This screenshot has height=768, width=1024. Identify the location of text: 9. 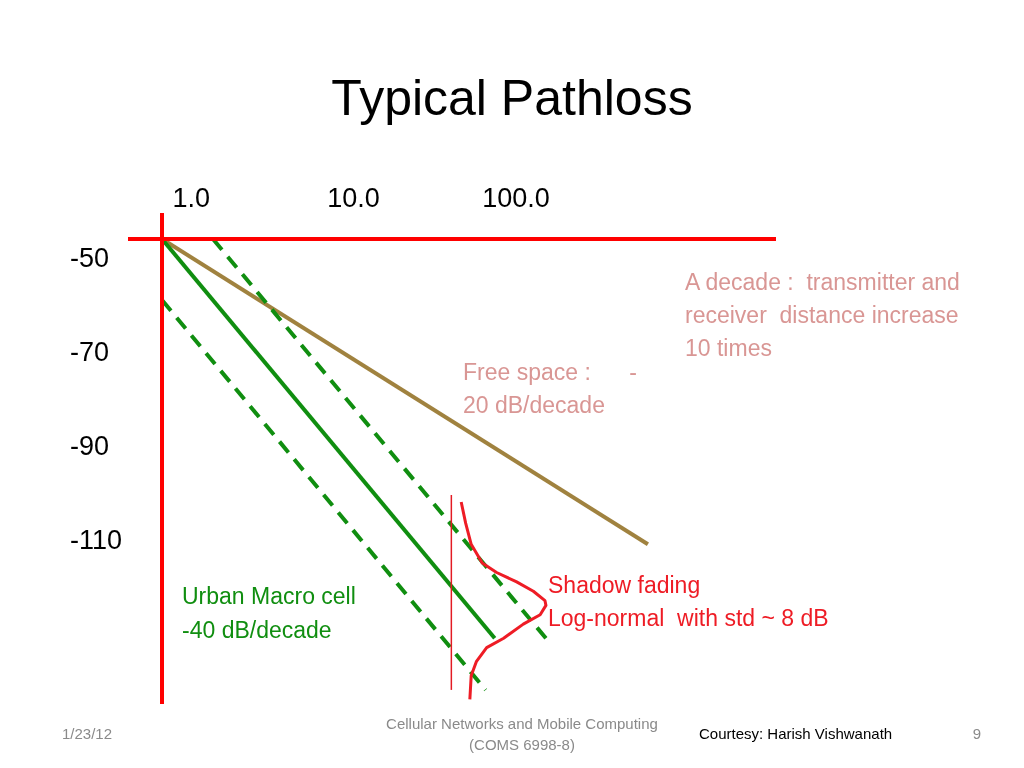
(977, 733).